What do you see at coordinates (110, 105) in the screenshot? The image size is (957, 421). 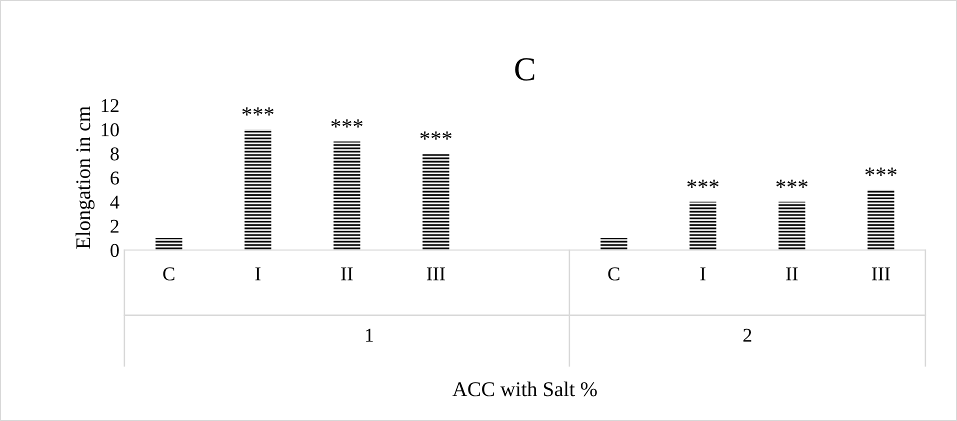 I see `y-tick-label: 12` at bounding box center [110, 105].